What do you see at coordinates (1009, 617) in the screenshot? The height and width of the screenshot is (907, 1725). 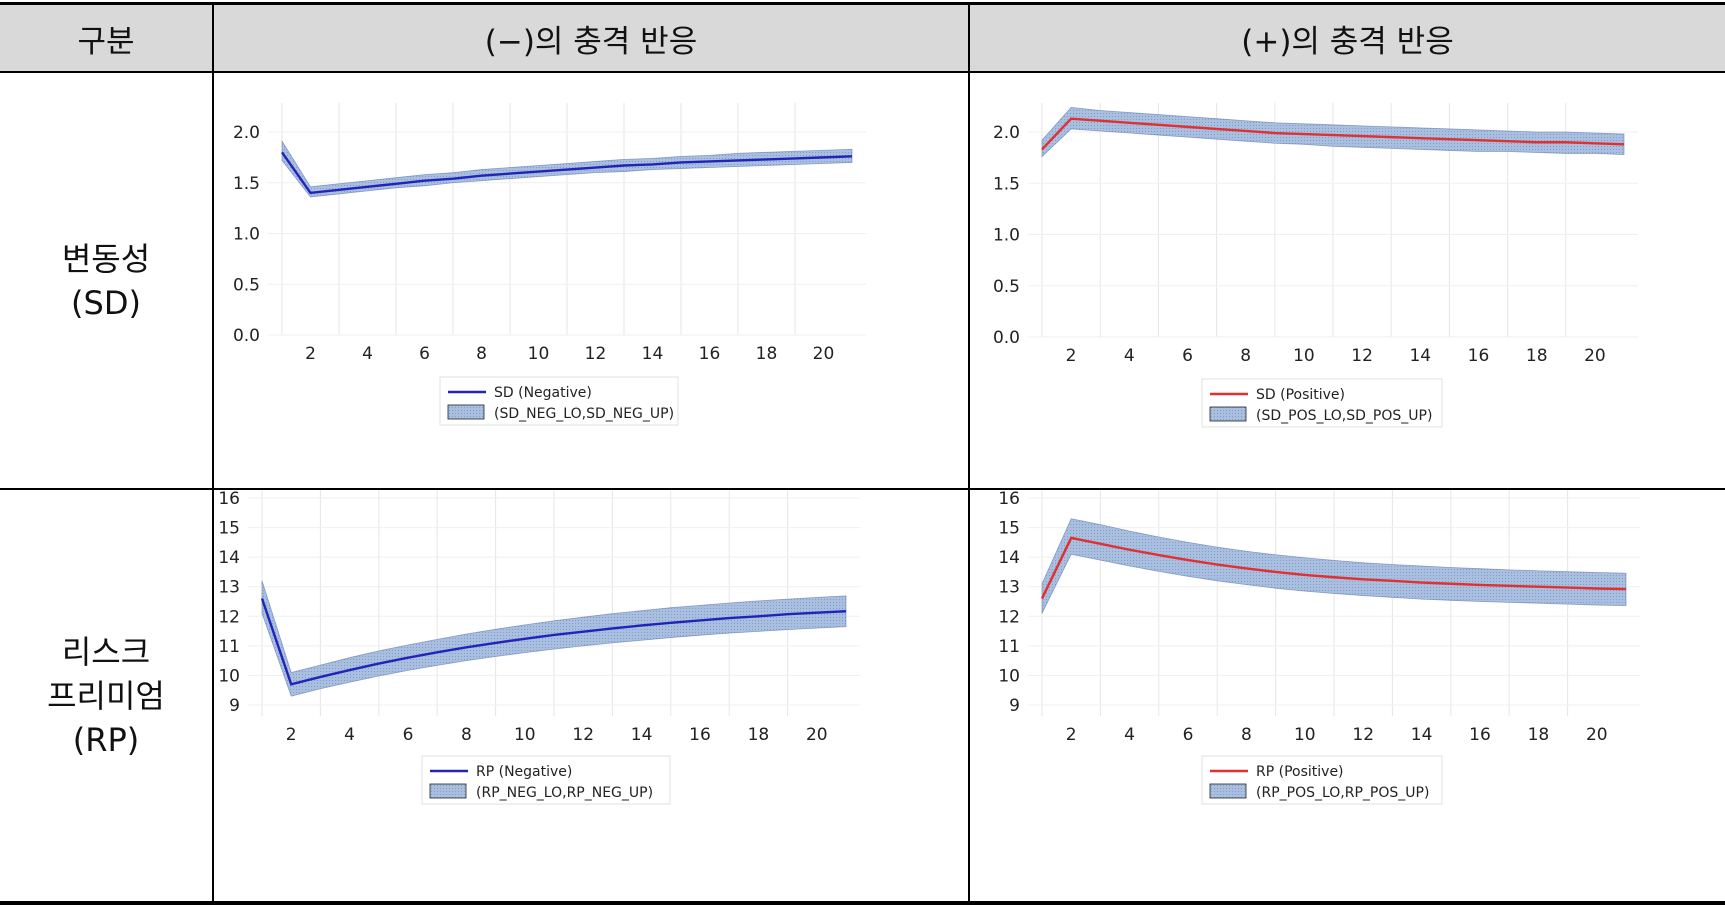 I see `y-tick-label: 12` at bounding box center [1009, 617].